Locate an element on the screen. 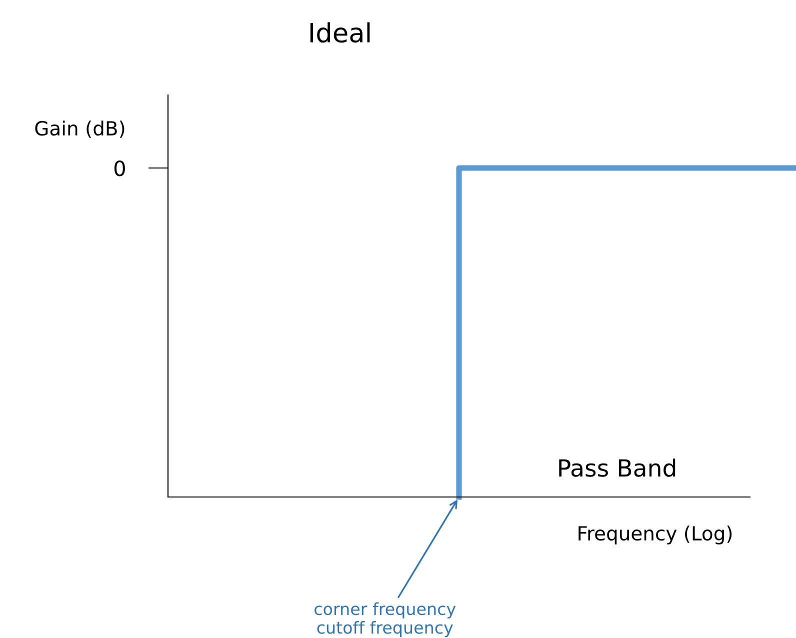 This screenshot has width=796, height=638. x-axis-title: Frequency (Log) is located at coordinates (655, 535).